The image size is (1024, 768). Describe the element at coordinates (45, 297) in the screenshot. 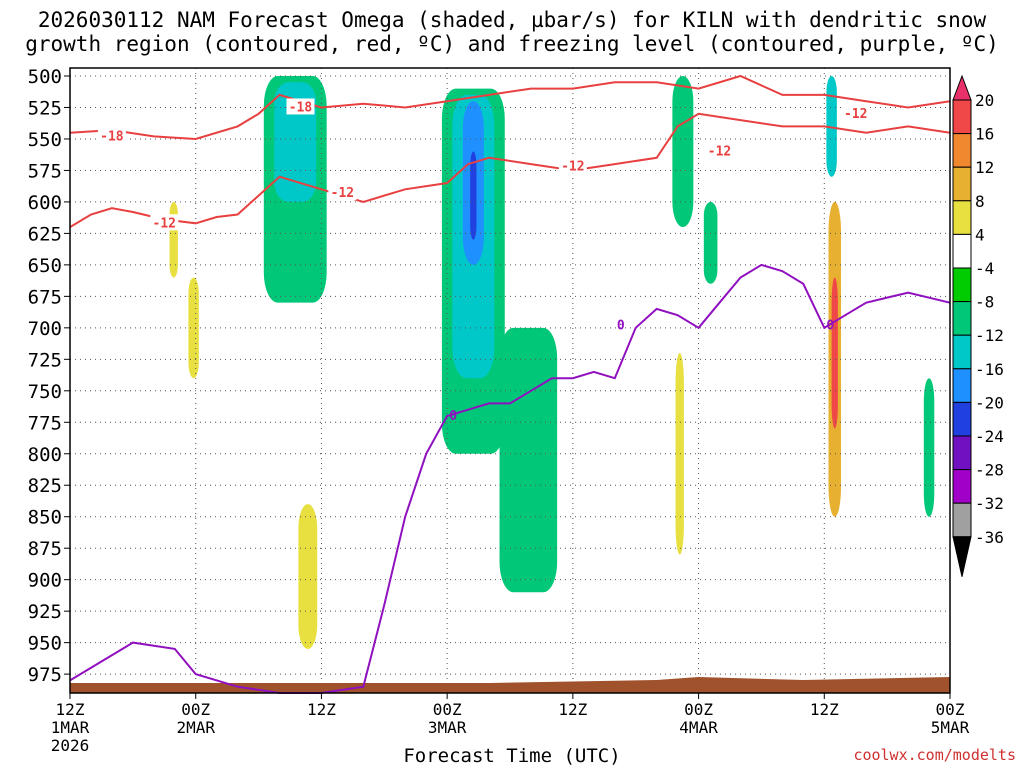

I see `y-tick-label: 675` at that location.